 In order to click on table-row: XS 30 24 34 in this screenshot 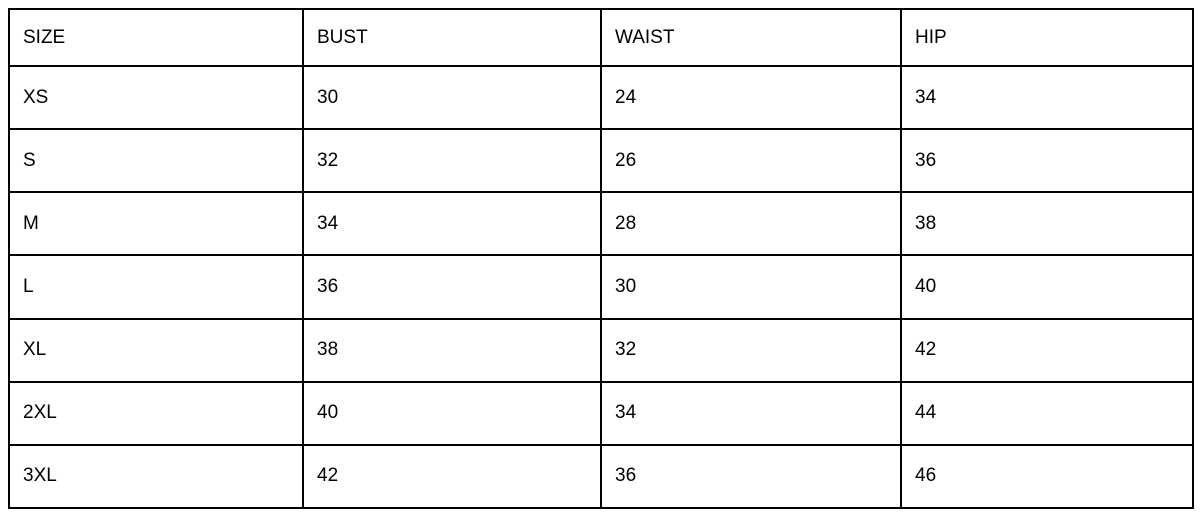, I will do `click(601, 97)`.